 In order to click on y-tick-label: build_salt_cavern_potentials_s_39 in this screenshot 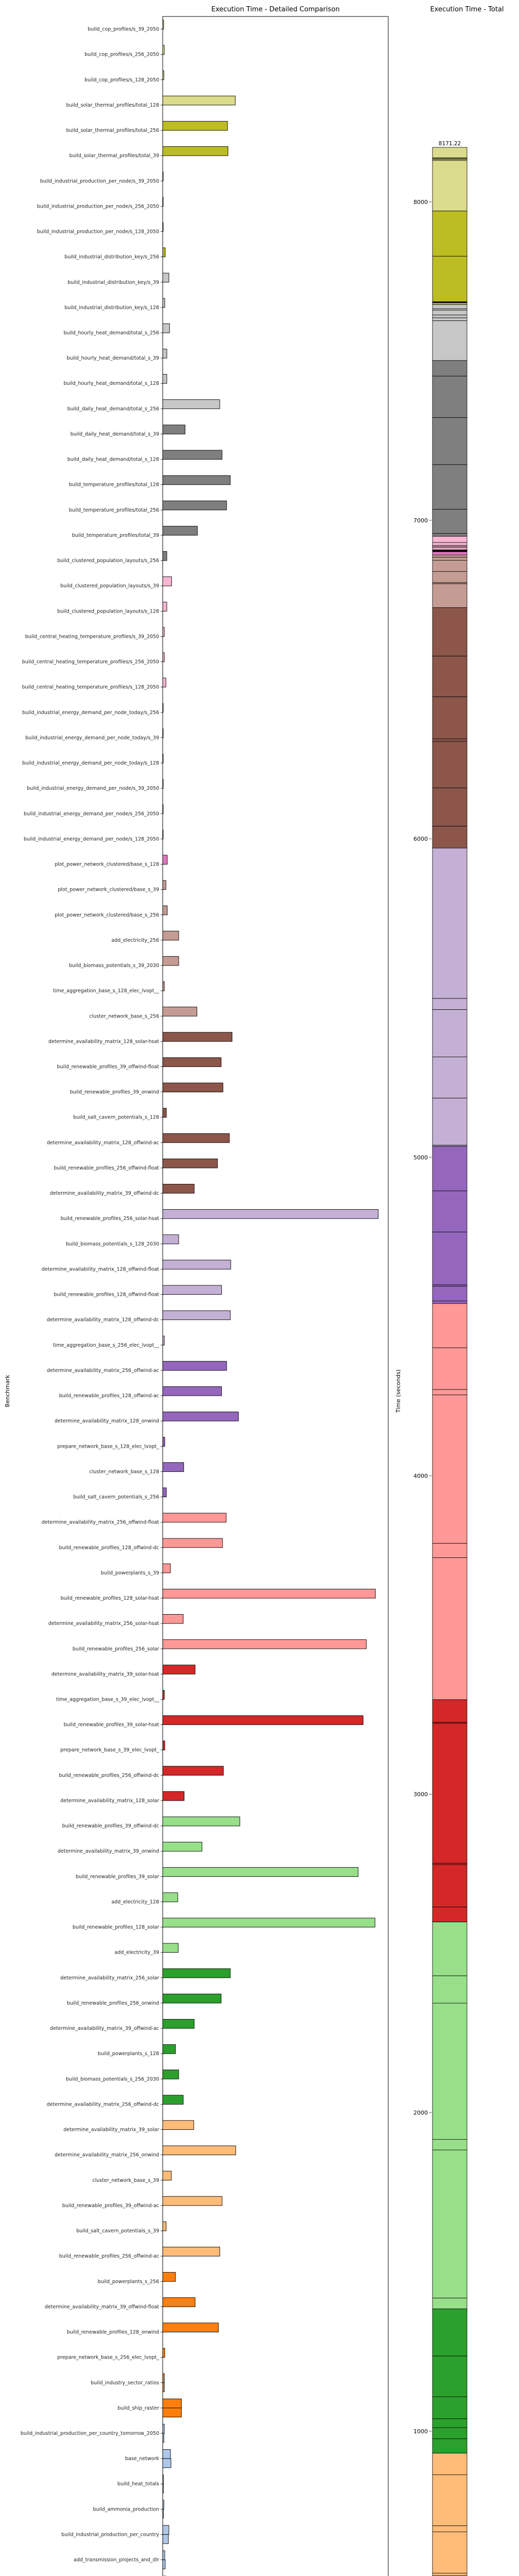, I will do `click(117, 2231)`.